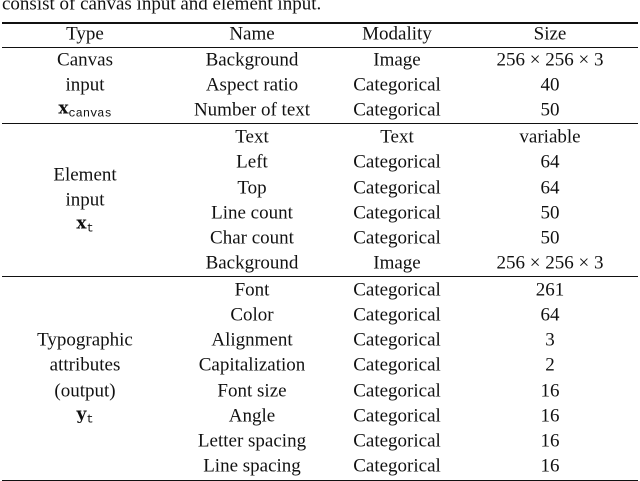  I want to click on size-cell: variable, so click(550, 137).